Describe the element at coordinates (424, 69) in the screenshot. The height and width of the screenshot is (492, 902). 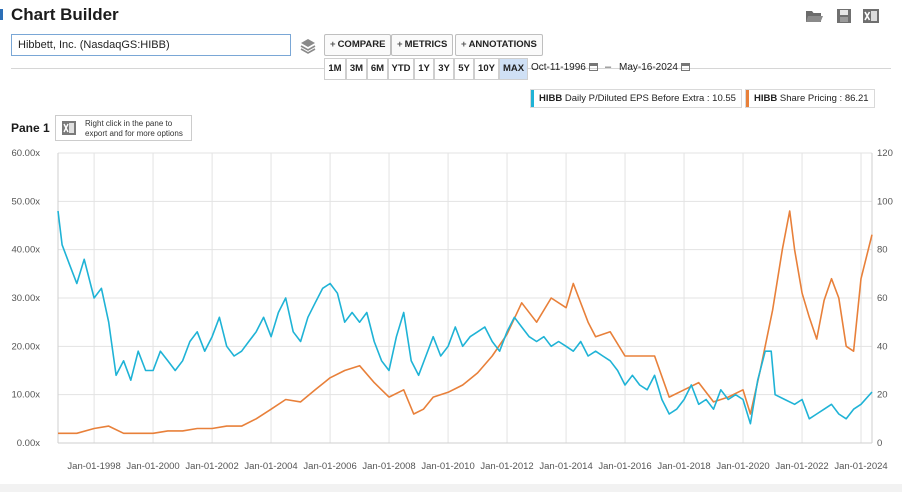
I see `range-1y-button: 1Y` at that location.